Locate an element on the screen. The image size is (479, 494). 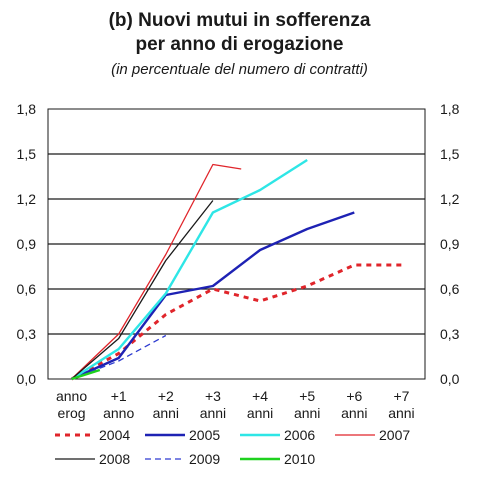
y-tick-label-left: 0,6 is located at coordinates (27, 289).